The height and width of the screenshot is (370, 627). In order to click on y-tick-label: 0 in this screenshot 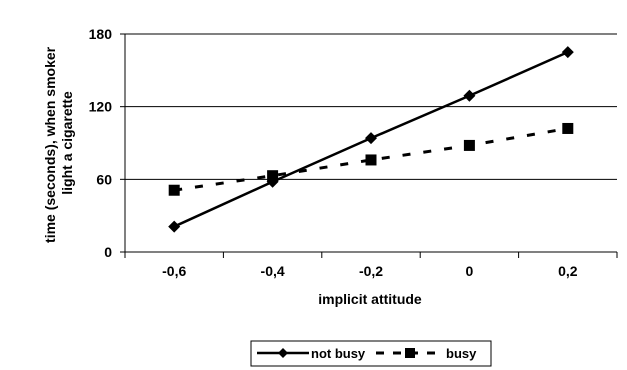, I will do `click(108, 252)`.